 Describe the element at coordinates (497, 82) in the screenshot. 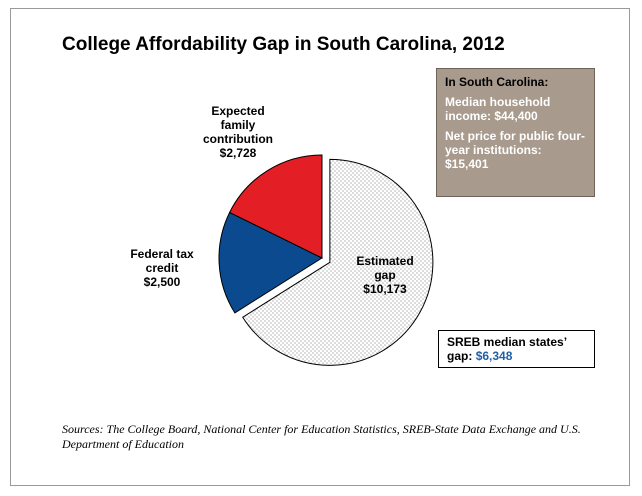

I see `state-info-heading: In South Carolina:` at that location.